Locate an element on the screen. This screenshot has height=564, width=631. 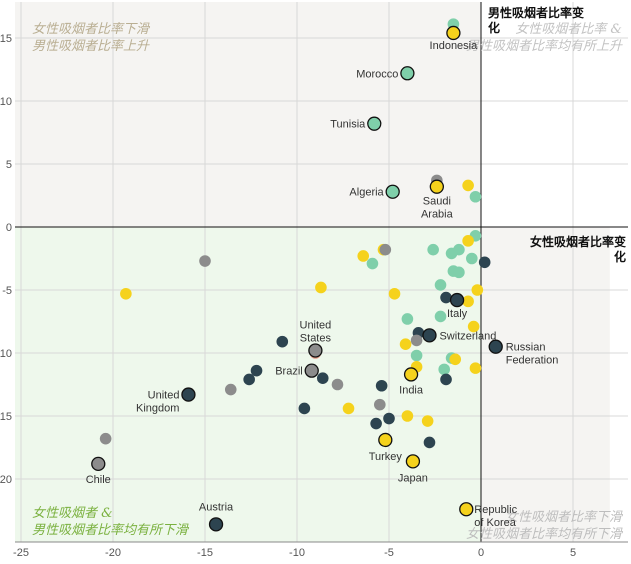
point-switzerland is located at coordinates (429, 335).